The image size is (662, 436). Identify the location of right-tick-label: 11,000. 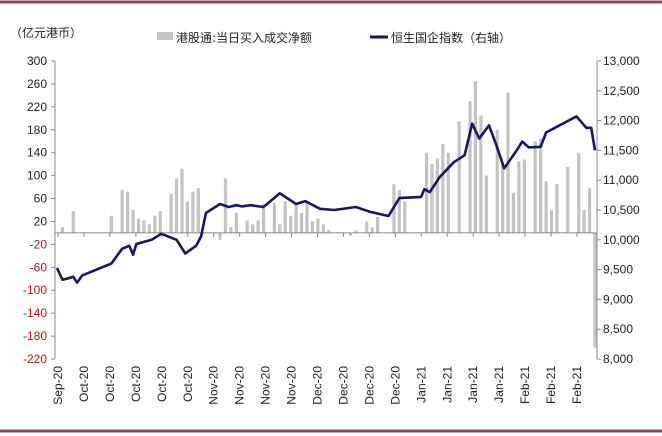
(621, 180).